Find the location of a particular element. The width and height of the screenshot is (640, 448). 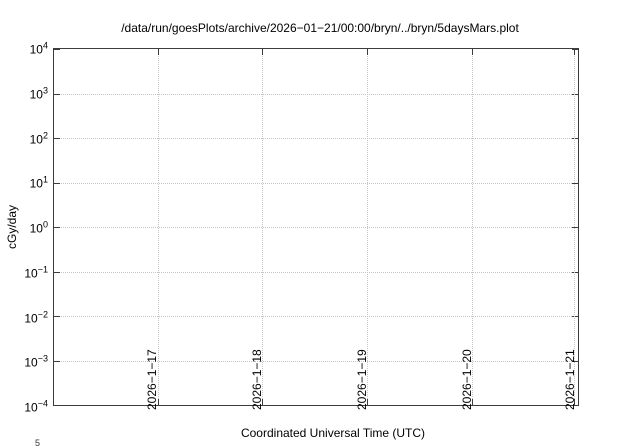

x-tick-label: 2026−1−21 is located at coordinates (570, 379).